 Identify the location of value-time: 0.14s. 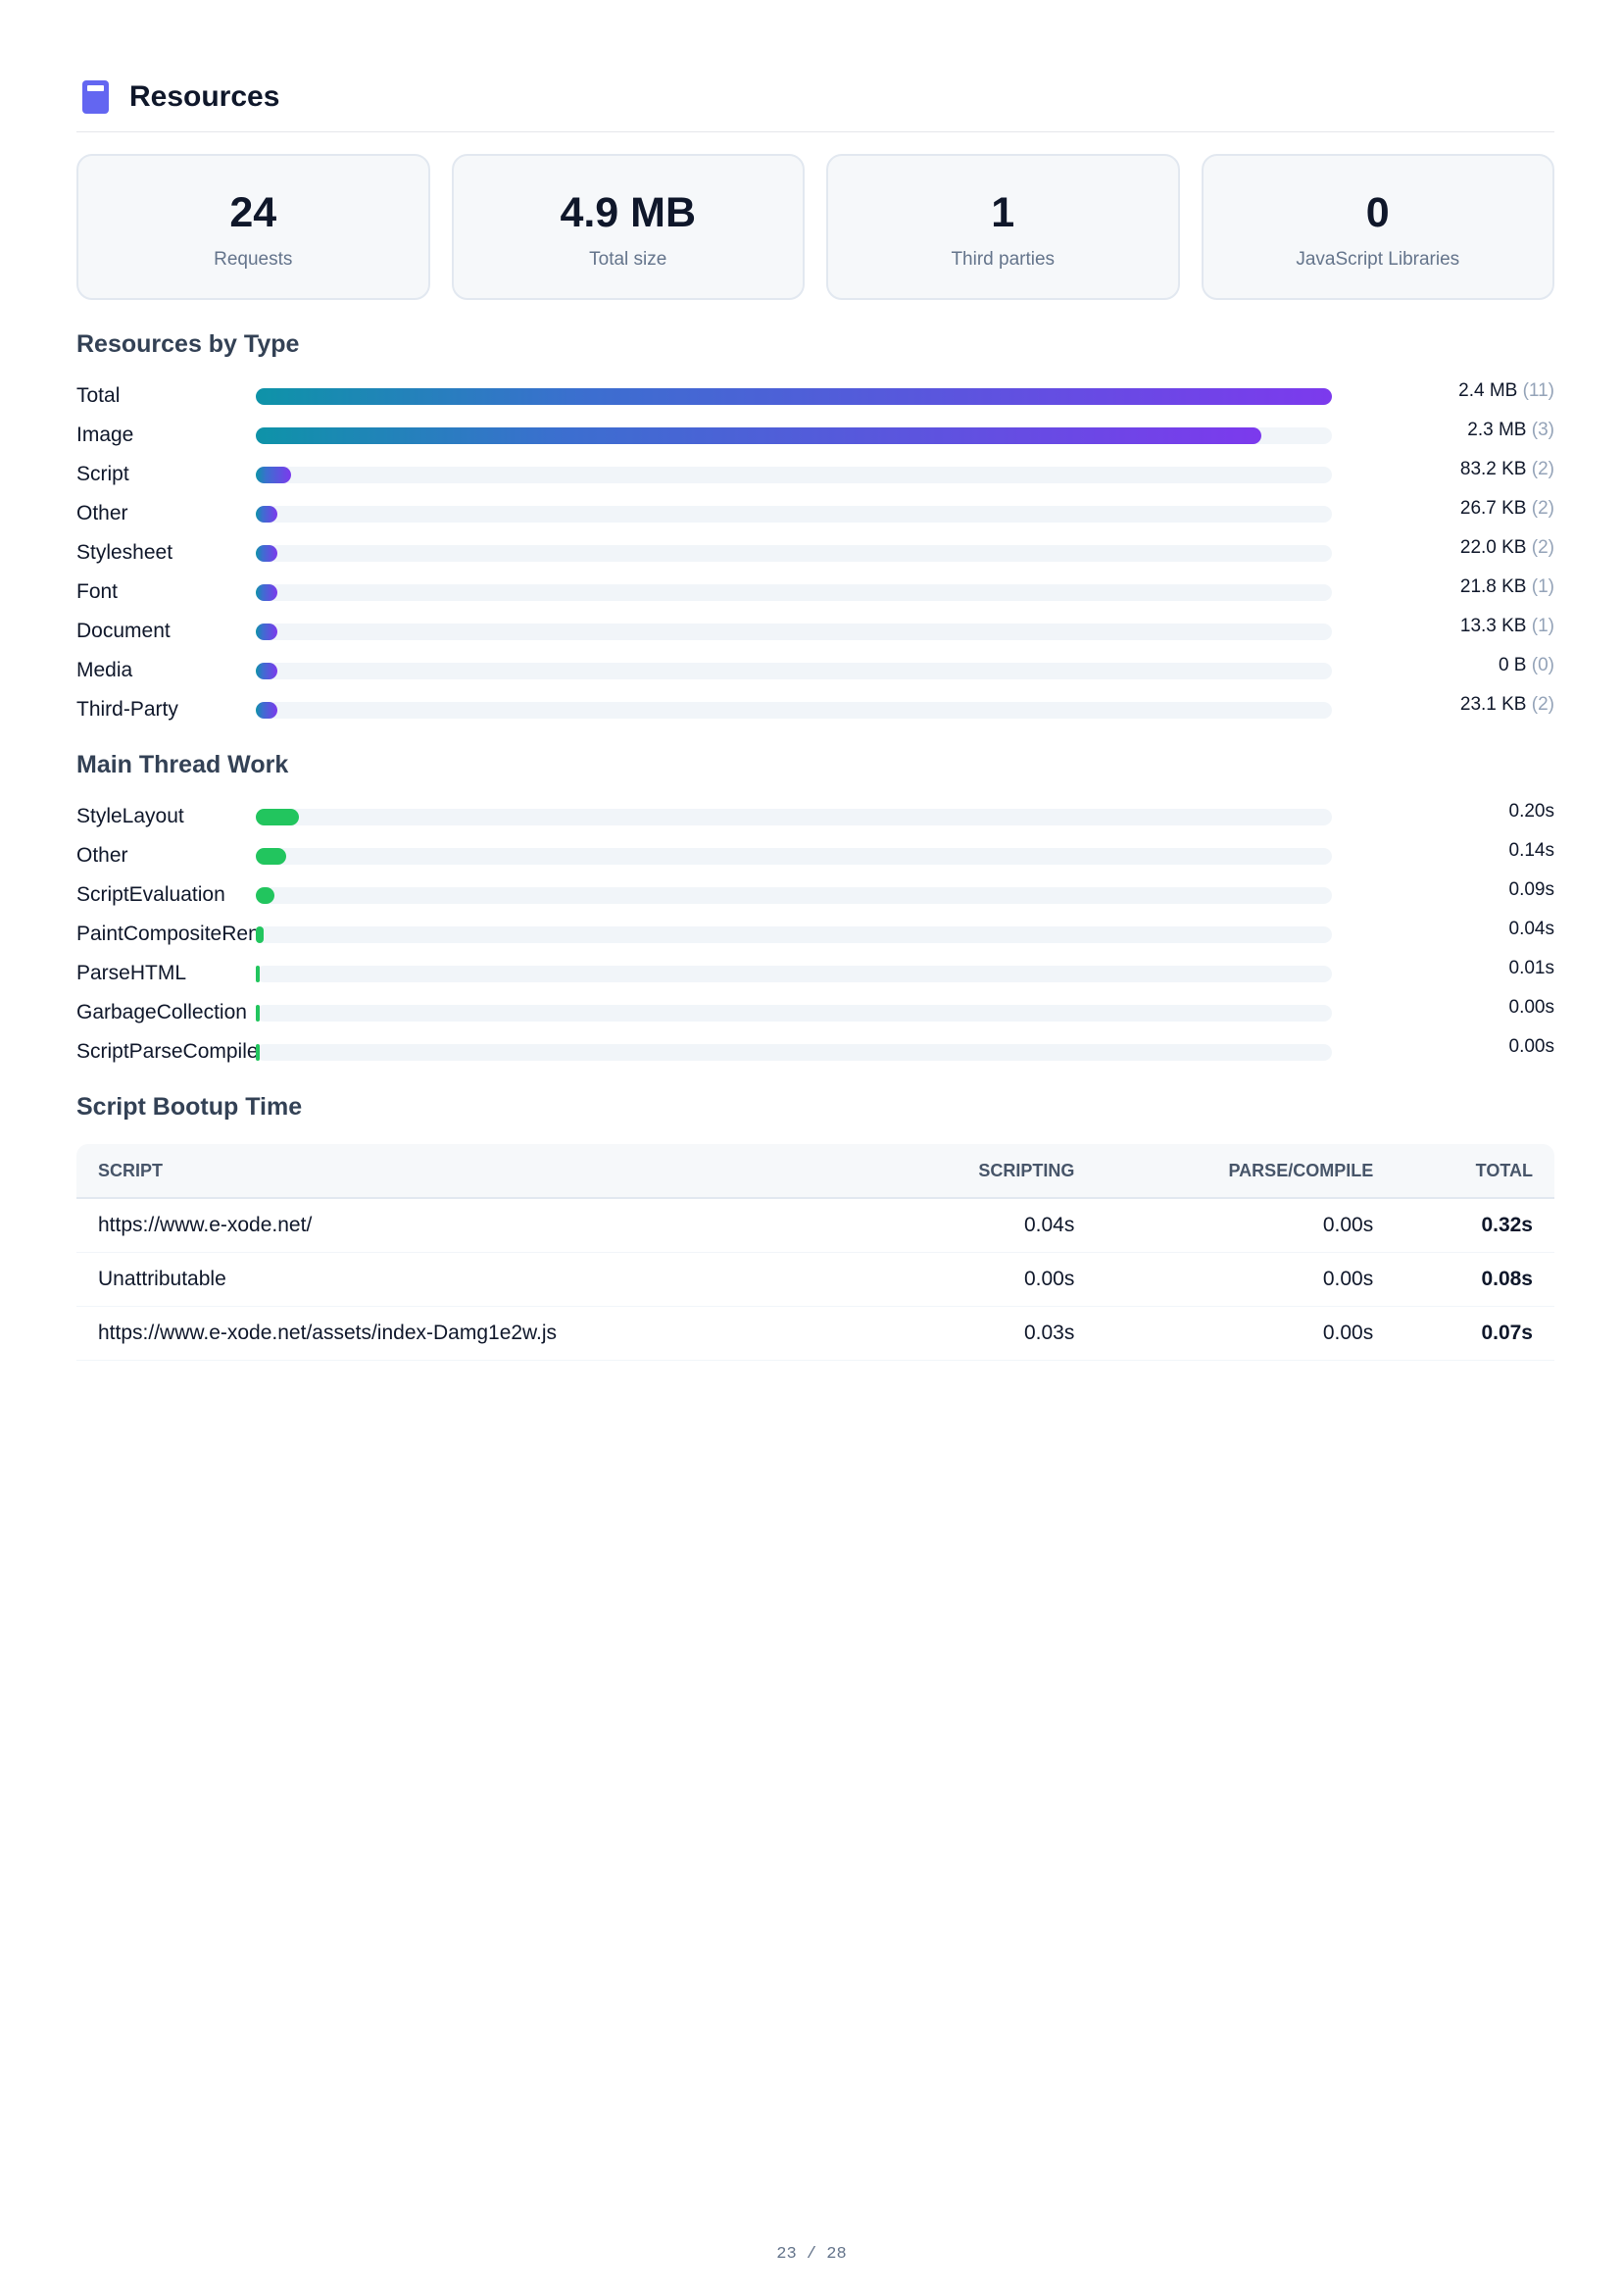
(1531, 850).